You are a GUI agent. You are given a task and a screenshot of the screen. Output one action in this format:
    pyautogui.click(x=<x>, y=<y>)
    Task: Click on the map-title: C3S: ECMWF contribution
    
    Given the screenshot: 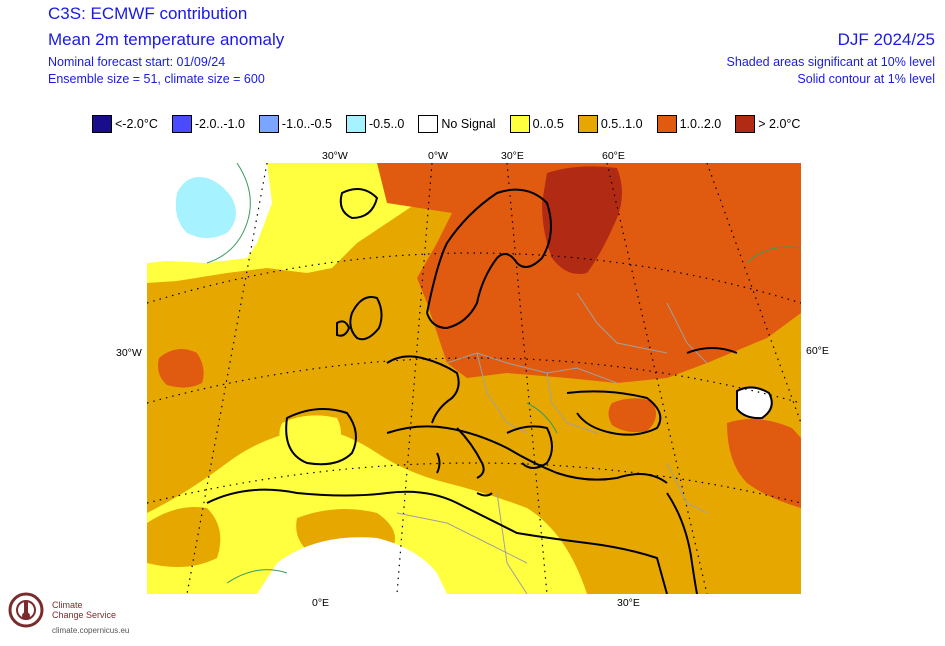 What is the action you would take?
    pyautogui.click(x=148, y=13)
    